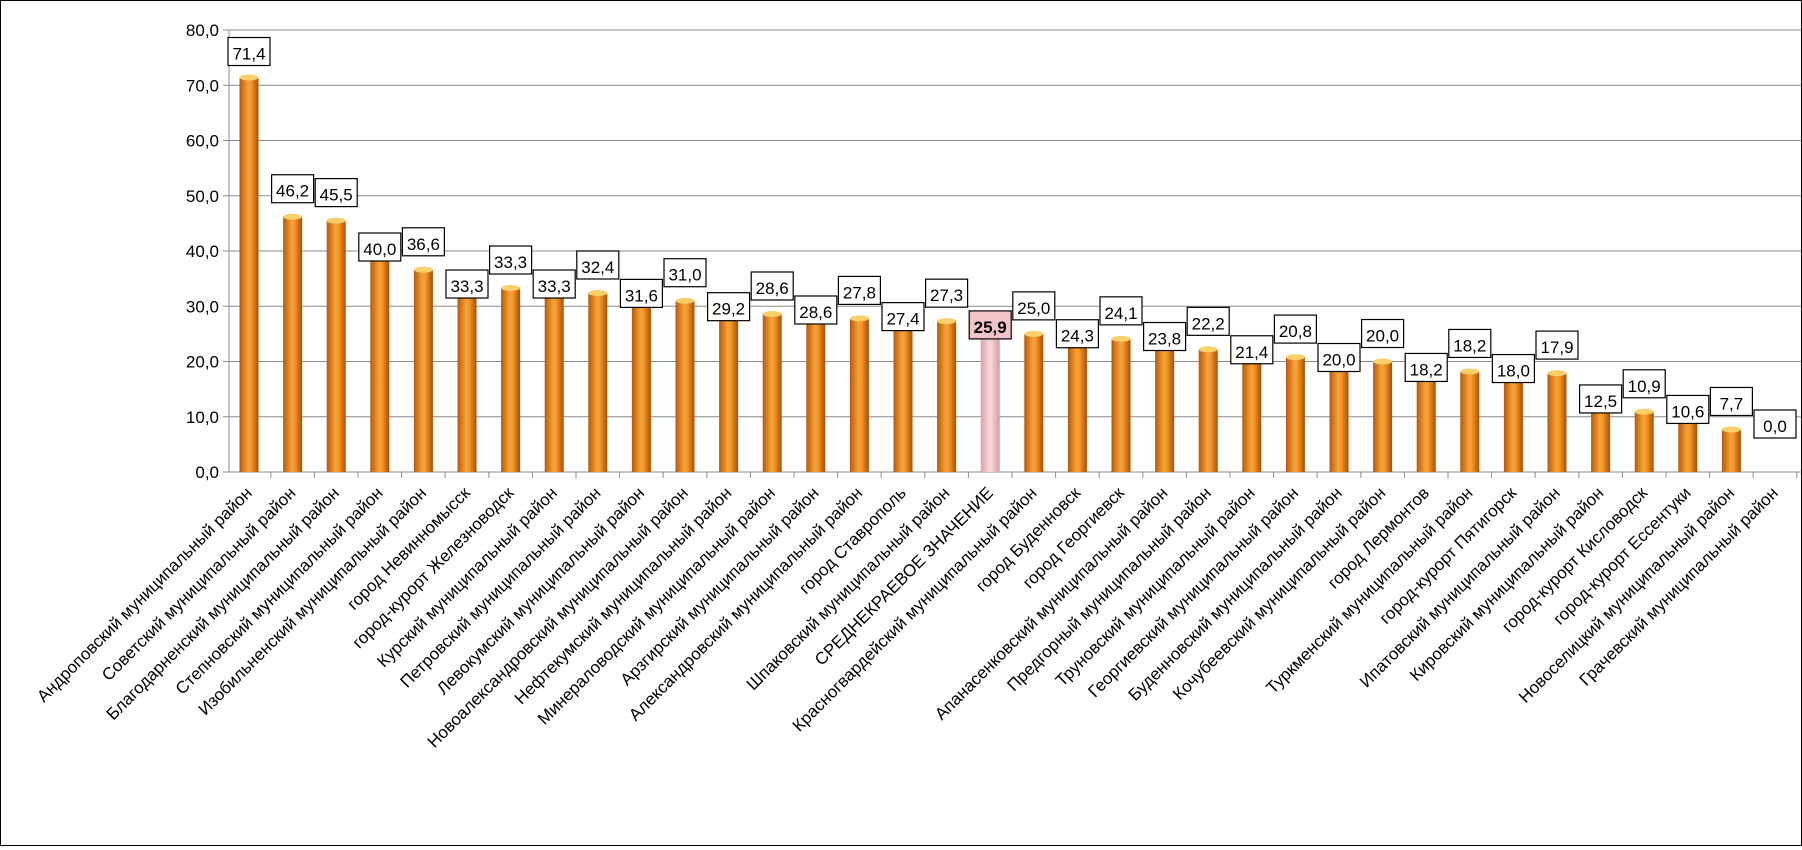 This screenshot has height=850, width=1802. Describe the element at coordinates (990, 327) in the screenshot. I see `data-label: 25,9` at that location.